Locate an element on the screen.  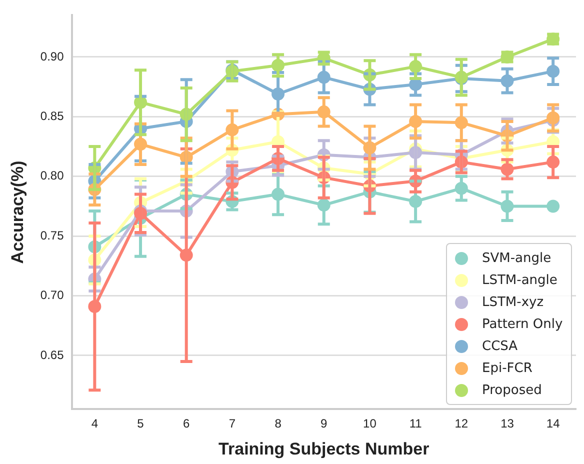
y-axis-title: Accuracy(%) is located at coordinates (17, 212).